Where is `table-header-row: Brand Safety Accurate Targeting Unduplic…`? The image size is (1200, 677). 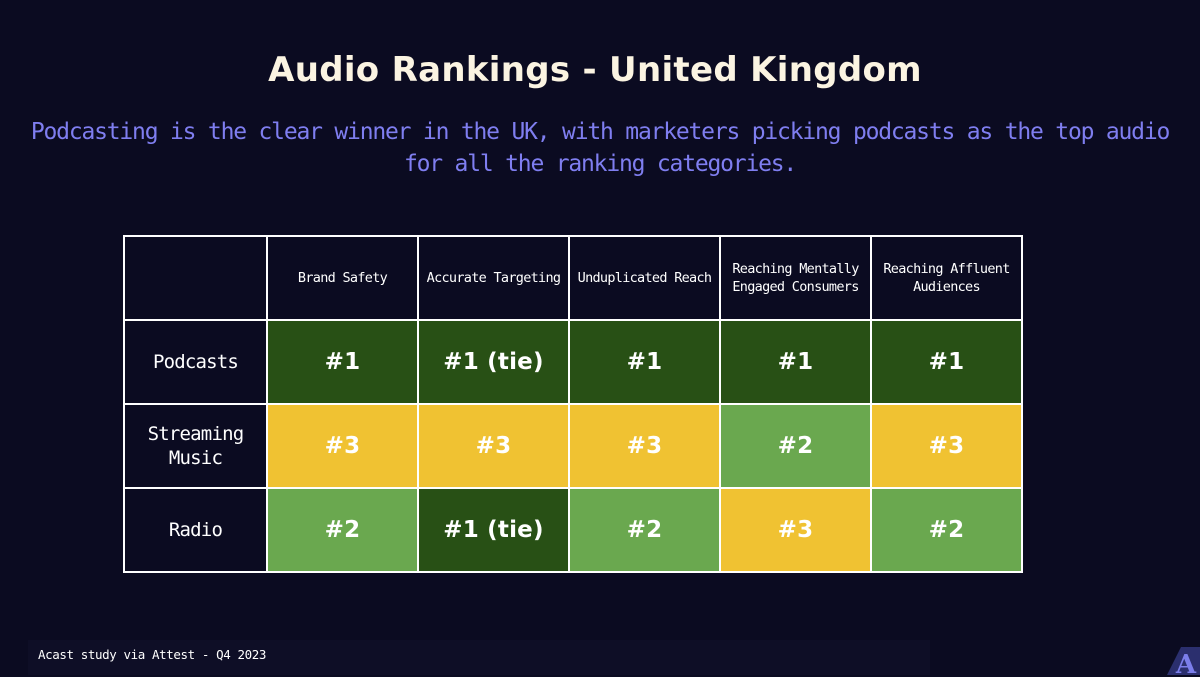 table-header-row: Brand Safety Accurate Targeting Unduplic… is located at coordinates (573, 278).